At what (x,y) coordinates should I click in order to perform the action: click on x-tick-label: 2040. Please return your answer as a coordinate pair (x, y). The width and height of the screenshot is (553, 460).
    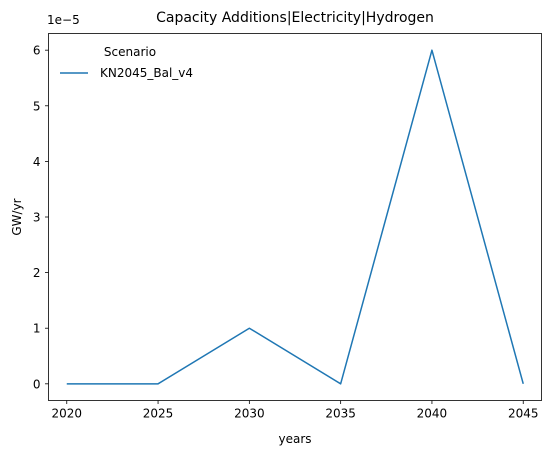
    Looking at the image, I should click on (432, 414).